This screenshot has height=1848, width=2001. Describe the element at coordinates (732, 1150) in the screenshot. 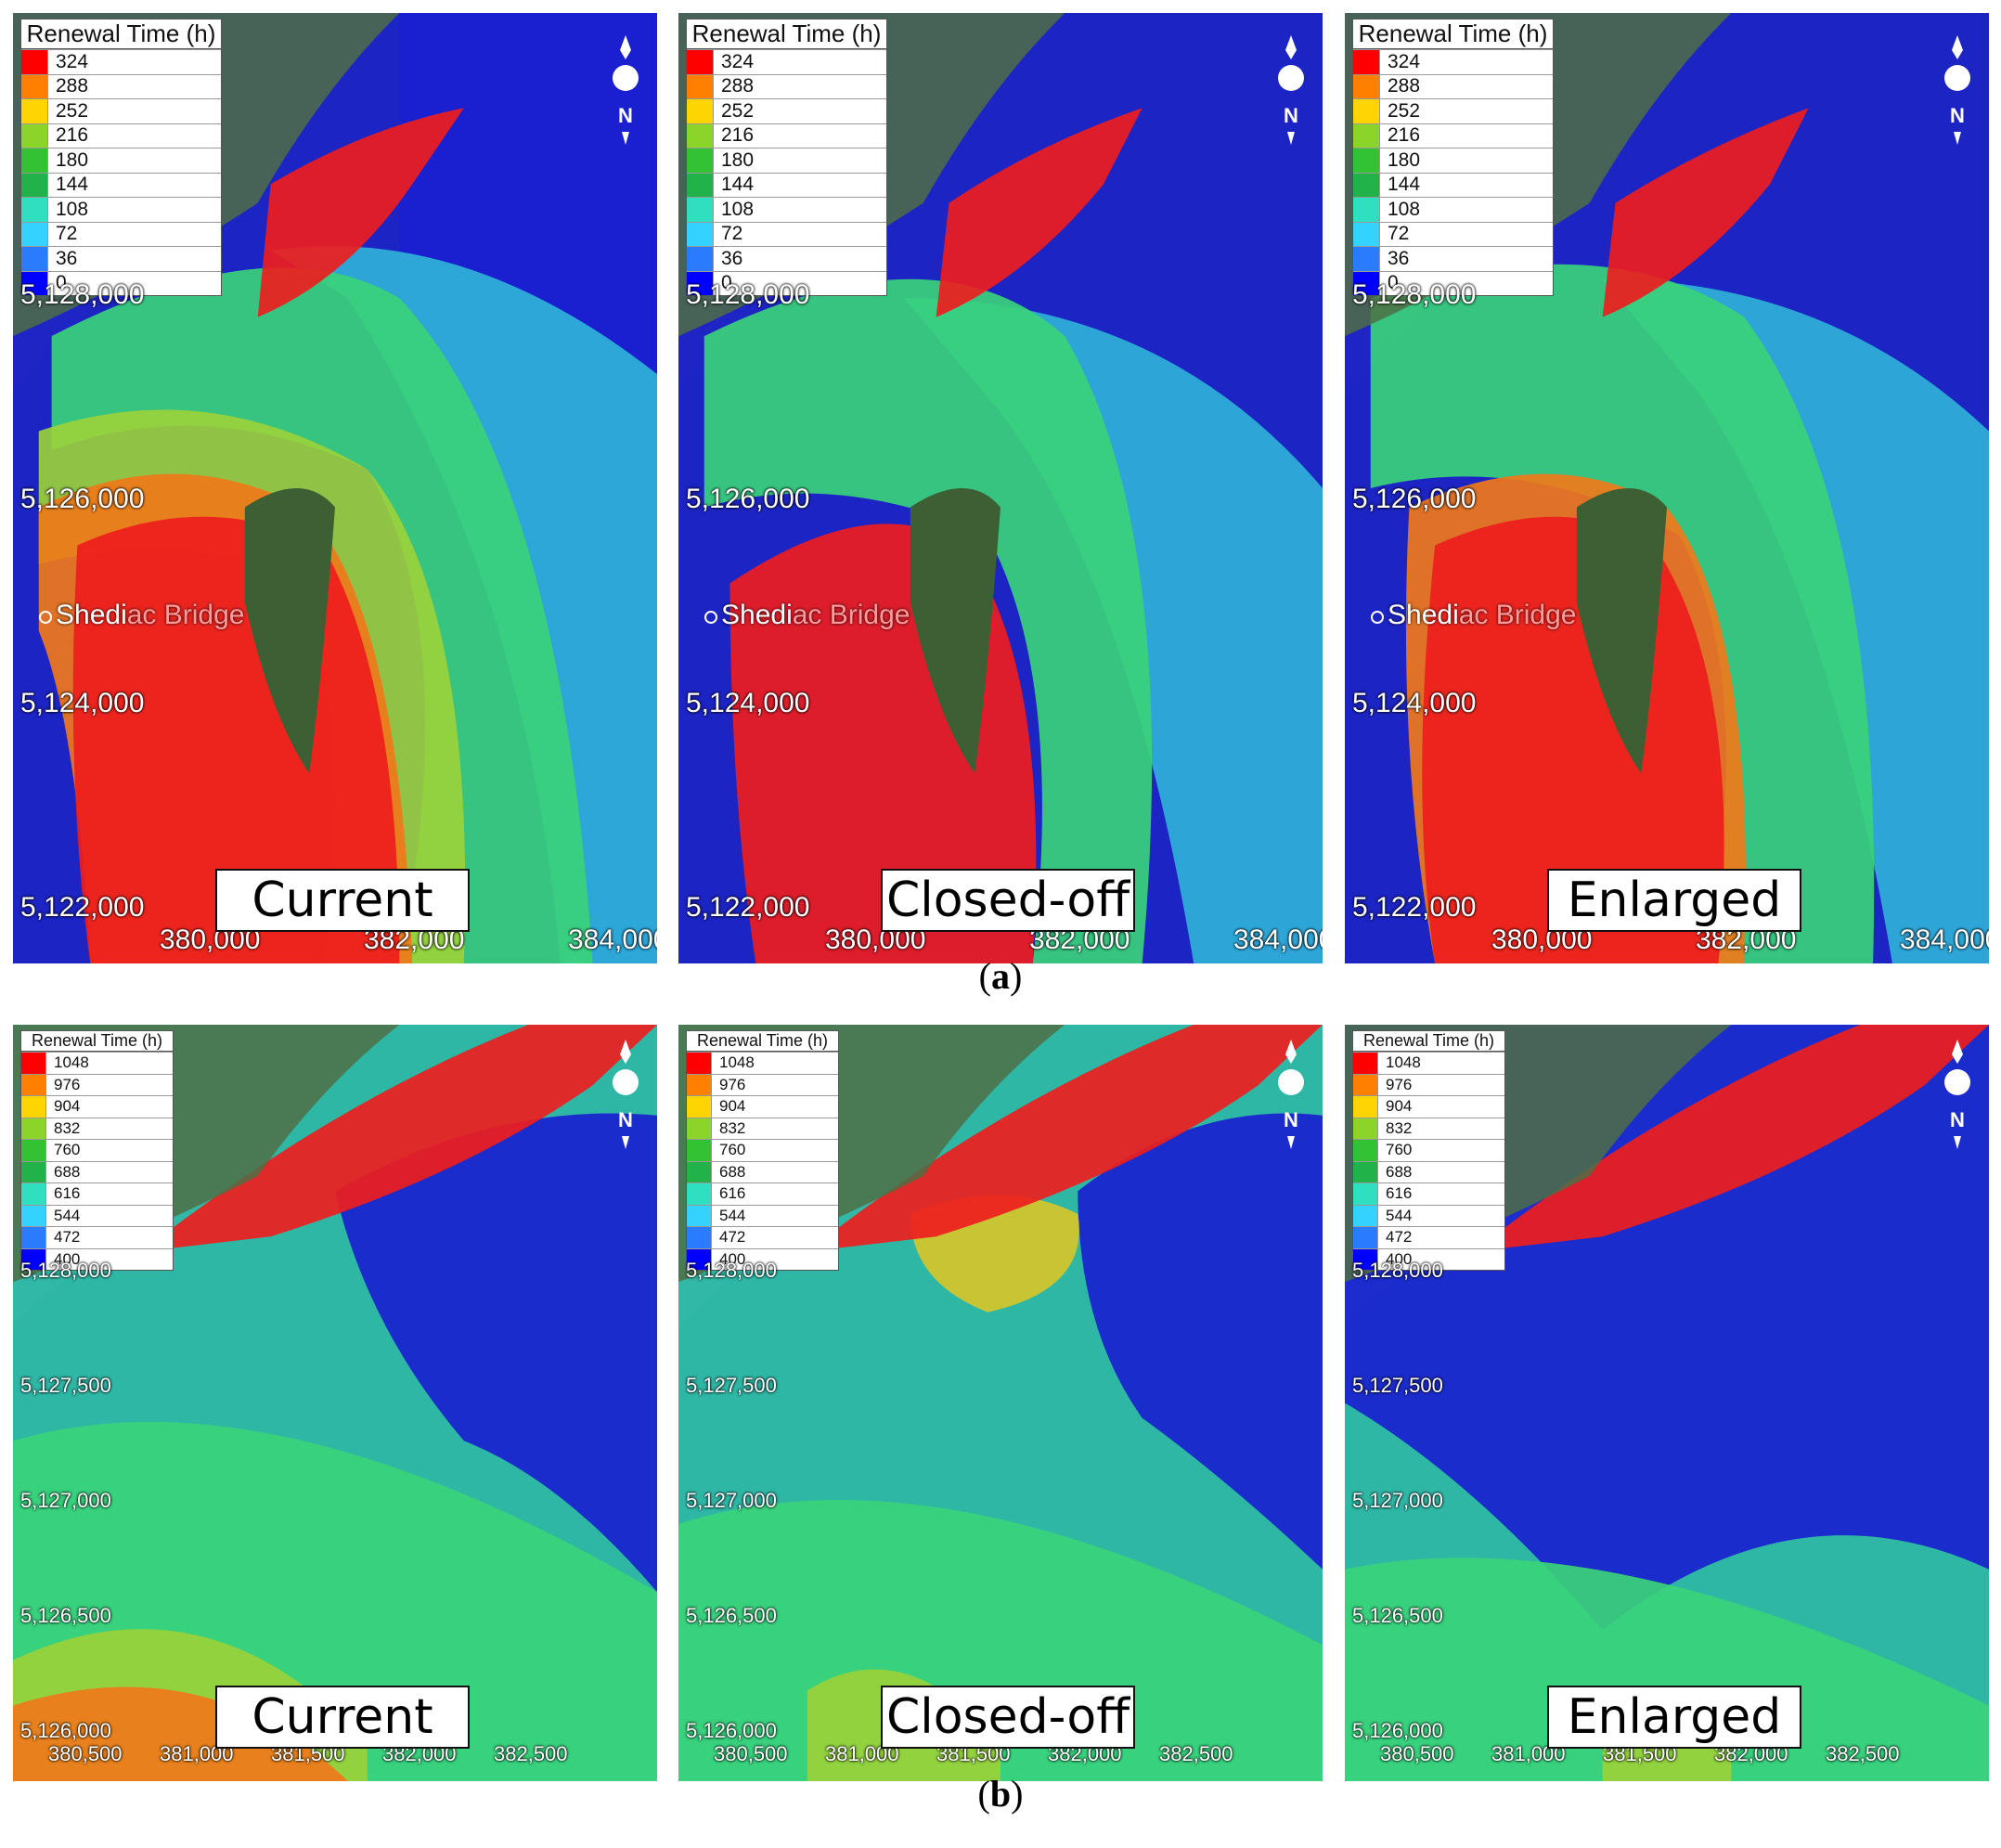

I see `legend-value: 760` at that location.